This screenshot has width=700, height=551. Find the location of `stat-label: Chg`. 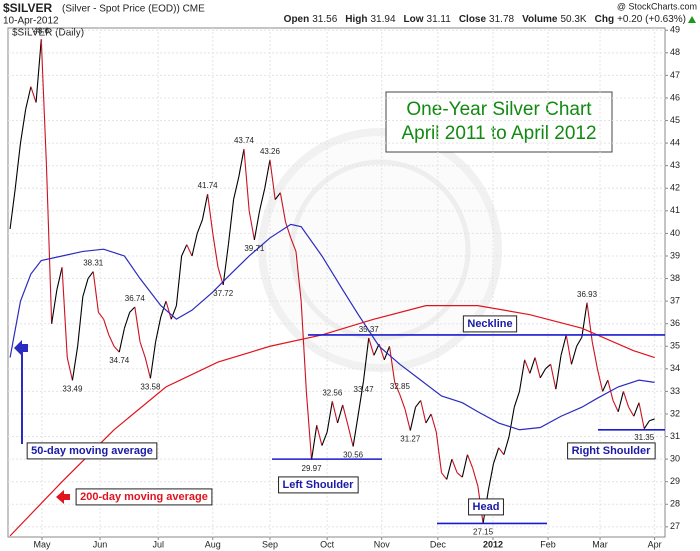

stat-label: Chg is located at coordinates (604, 19).